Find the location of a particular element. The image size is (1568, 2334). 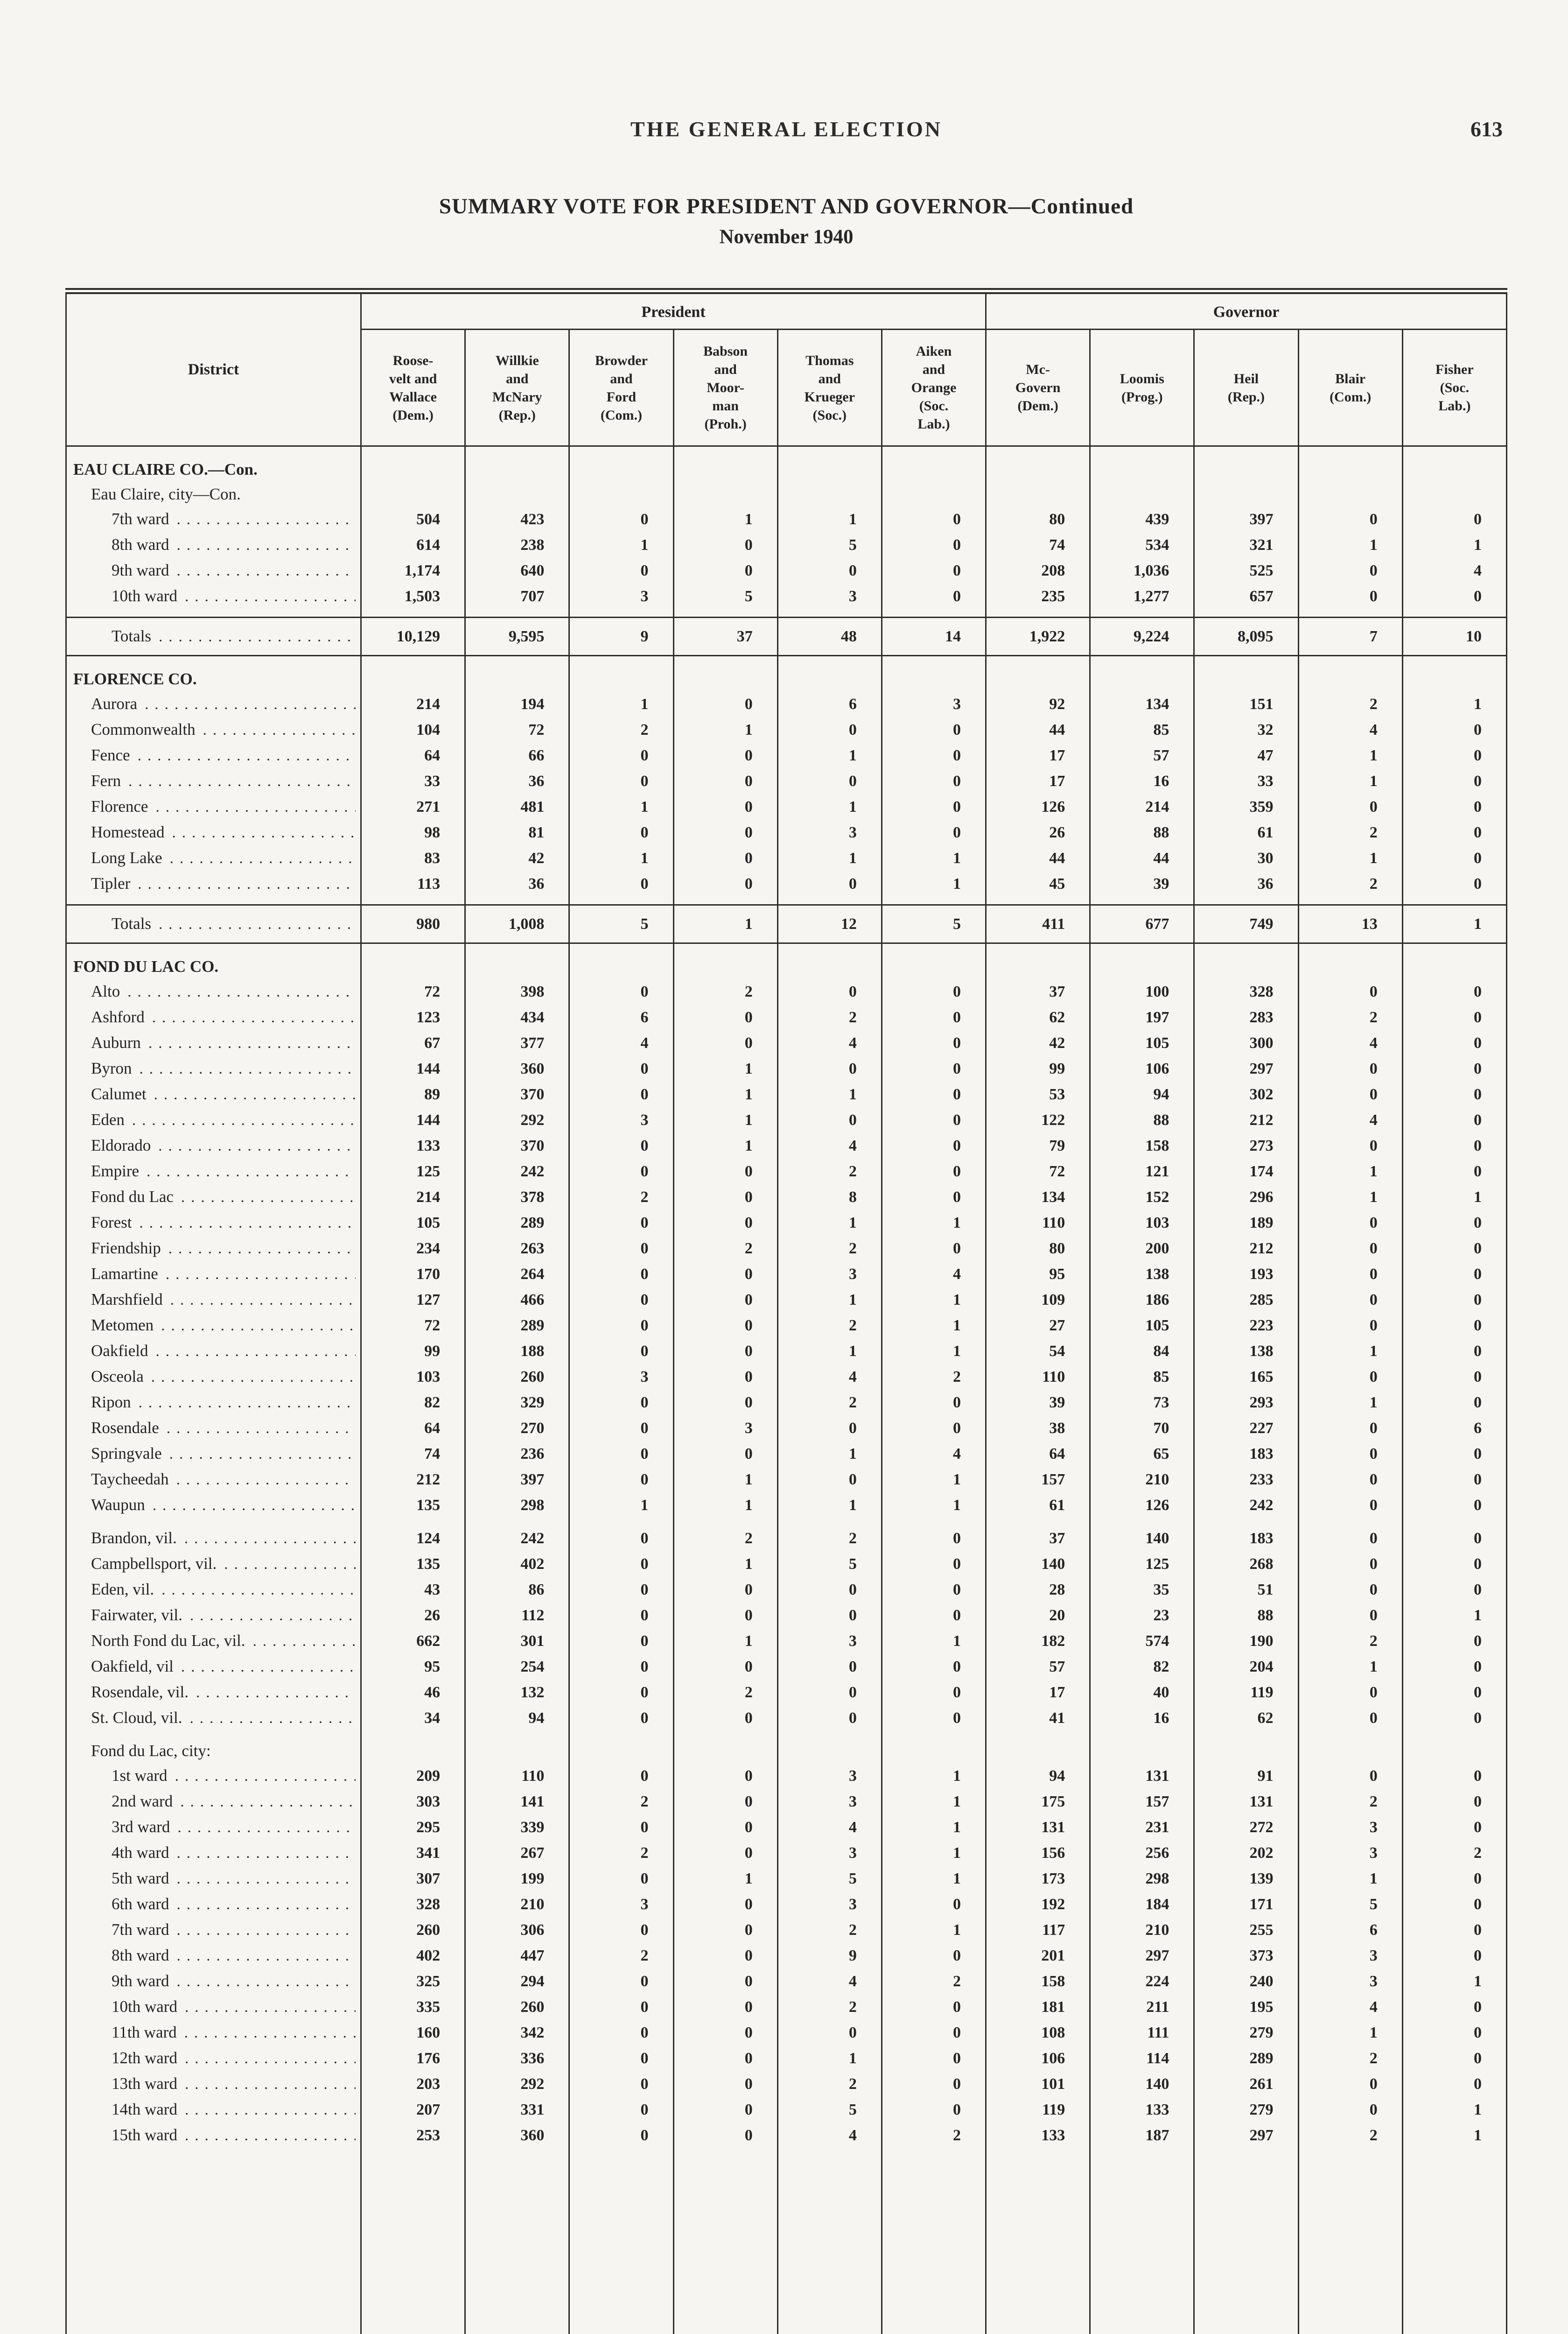

value-cell: 481 is located at coordinates (516, 807).